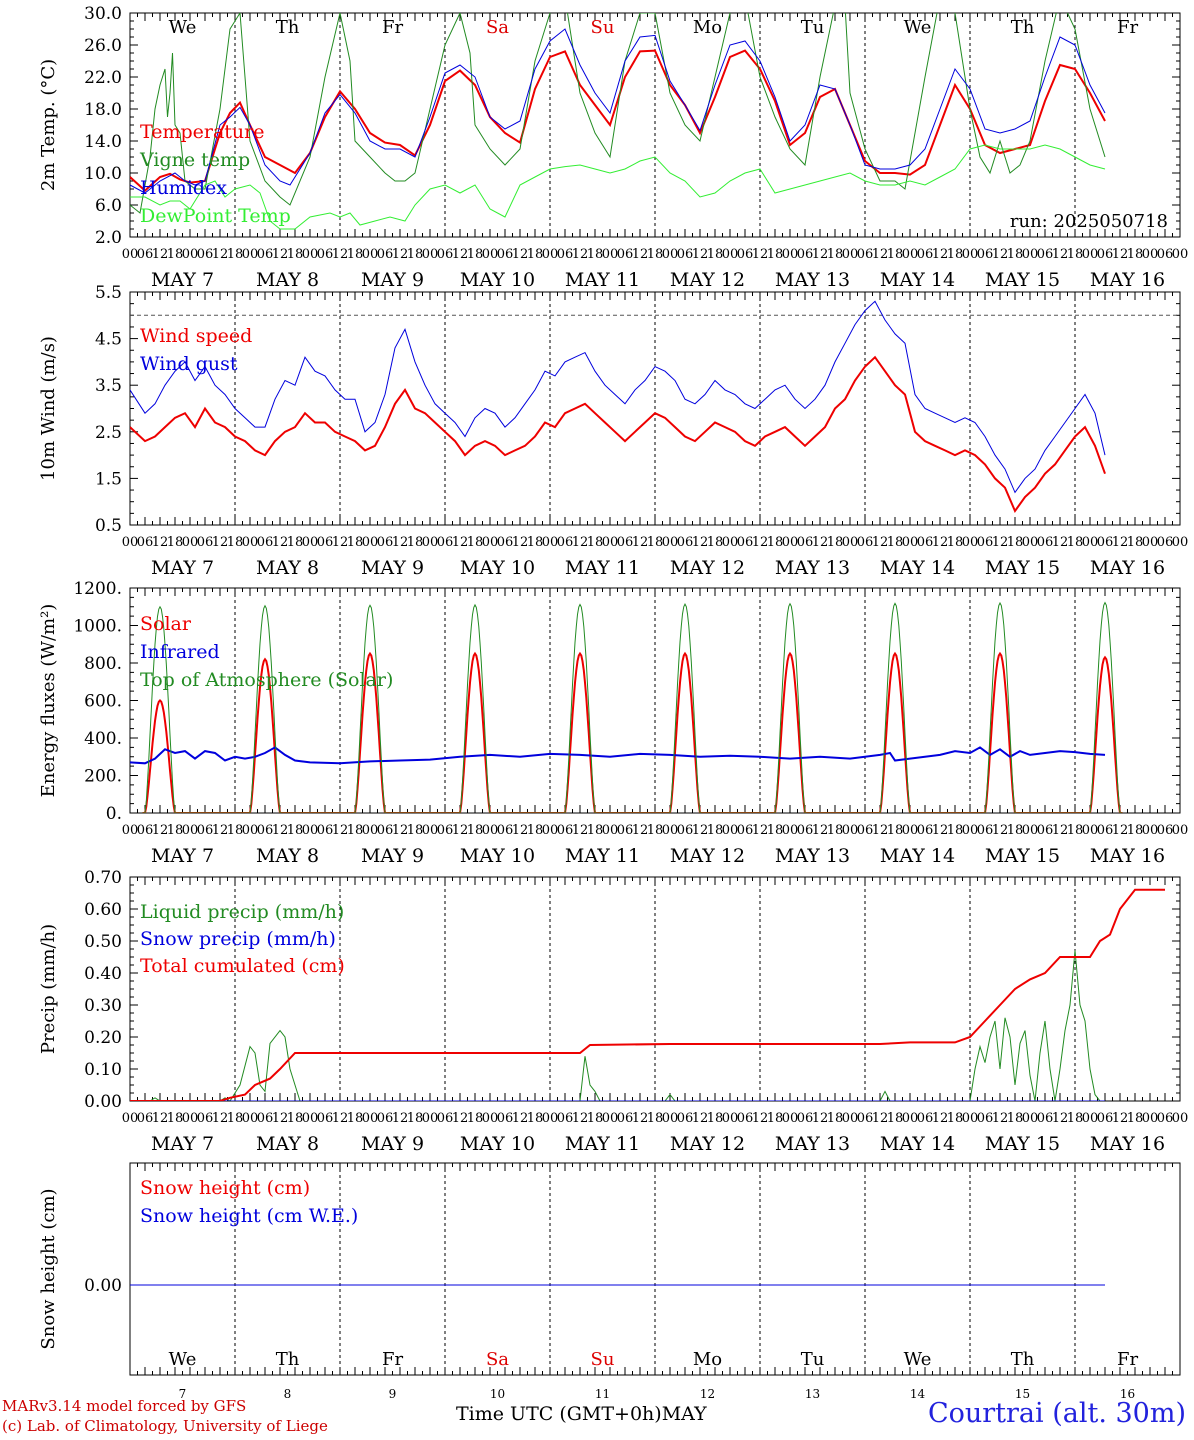 Image resolution: width=1194 pixels, height=1440 pixels. What do you see at coordinates (918, 1394) in the screenshot?
I see `day-number-label: 14` at bounding box center [918, 1394].